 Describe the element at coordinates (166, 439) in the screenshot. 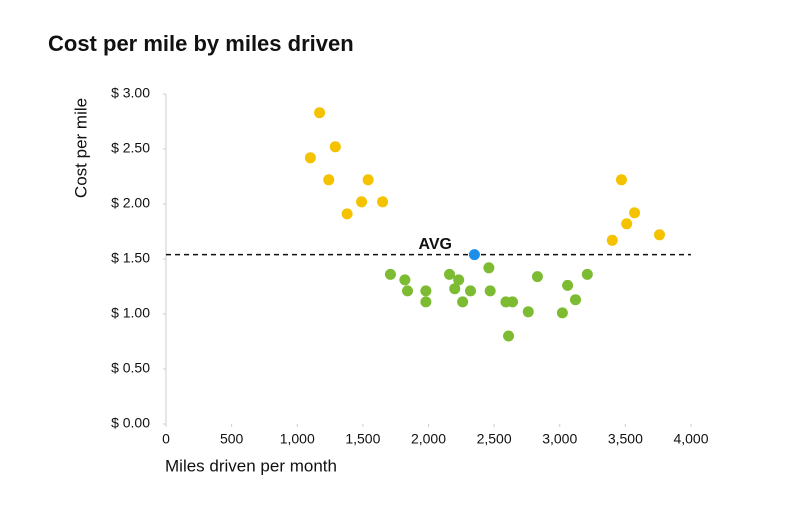

I see `x-tick-label: 0` at that location.